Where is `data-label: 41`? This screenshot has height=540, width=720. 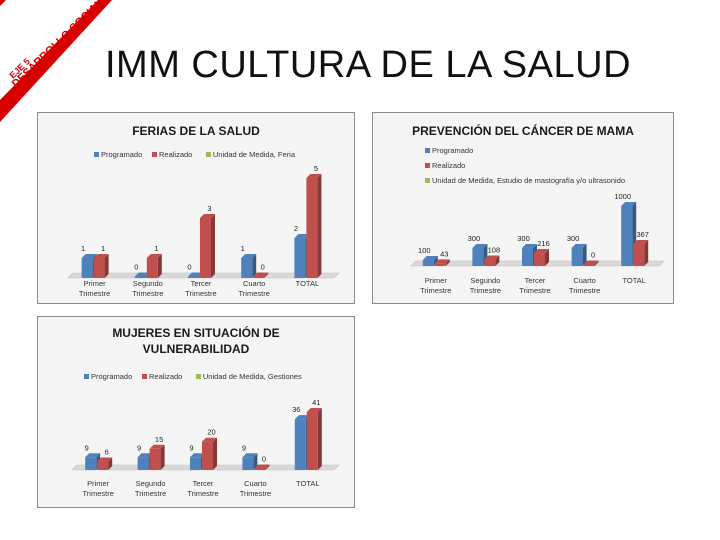 data-label: 41 is located at coordinates (316, 402).